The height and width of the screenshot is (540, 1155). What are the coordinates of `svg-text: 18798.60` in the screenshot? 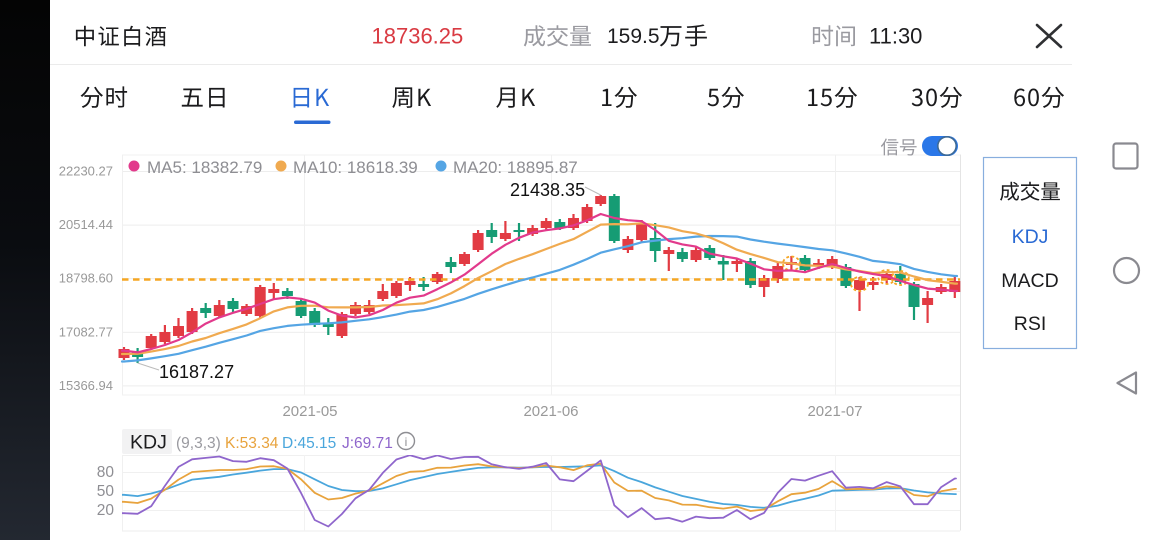 It's located at (86, 278).